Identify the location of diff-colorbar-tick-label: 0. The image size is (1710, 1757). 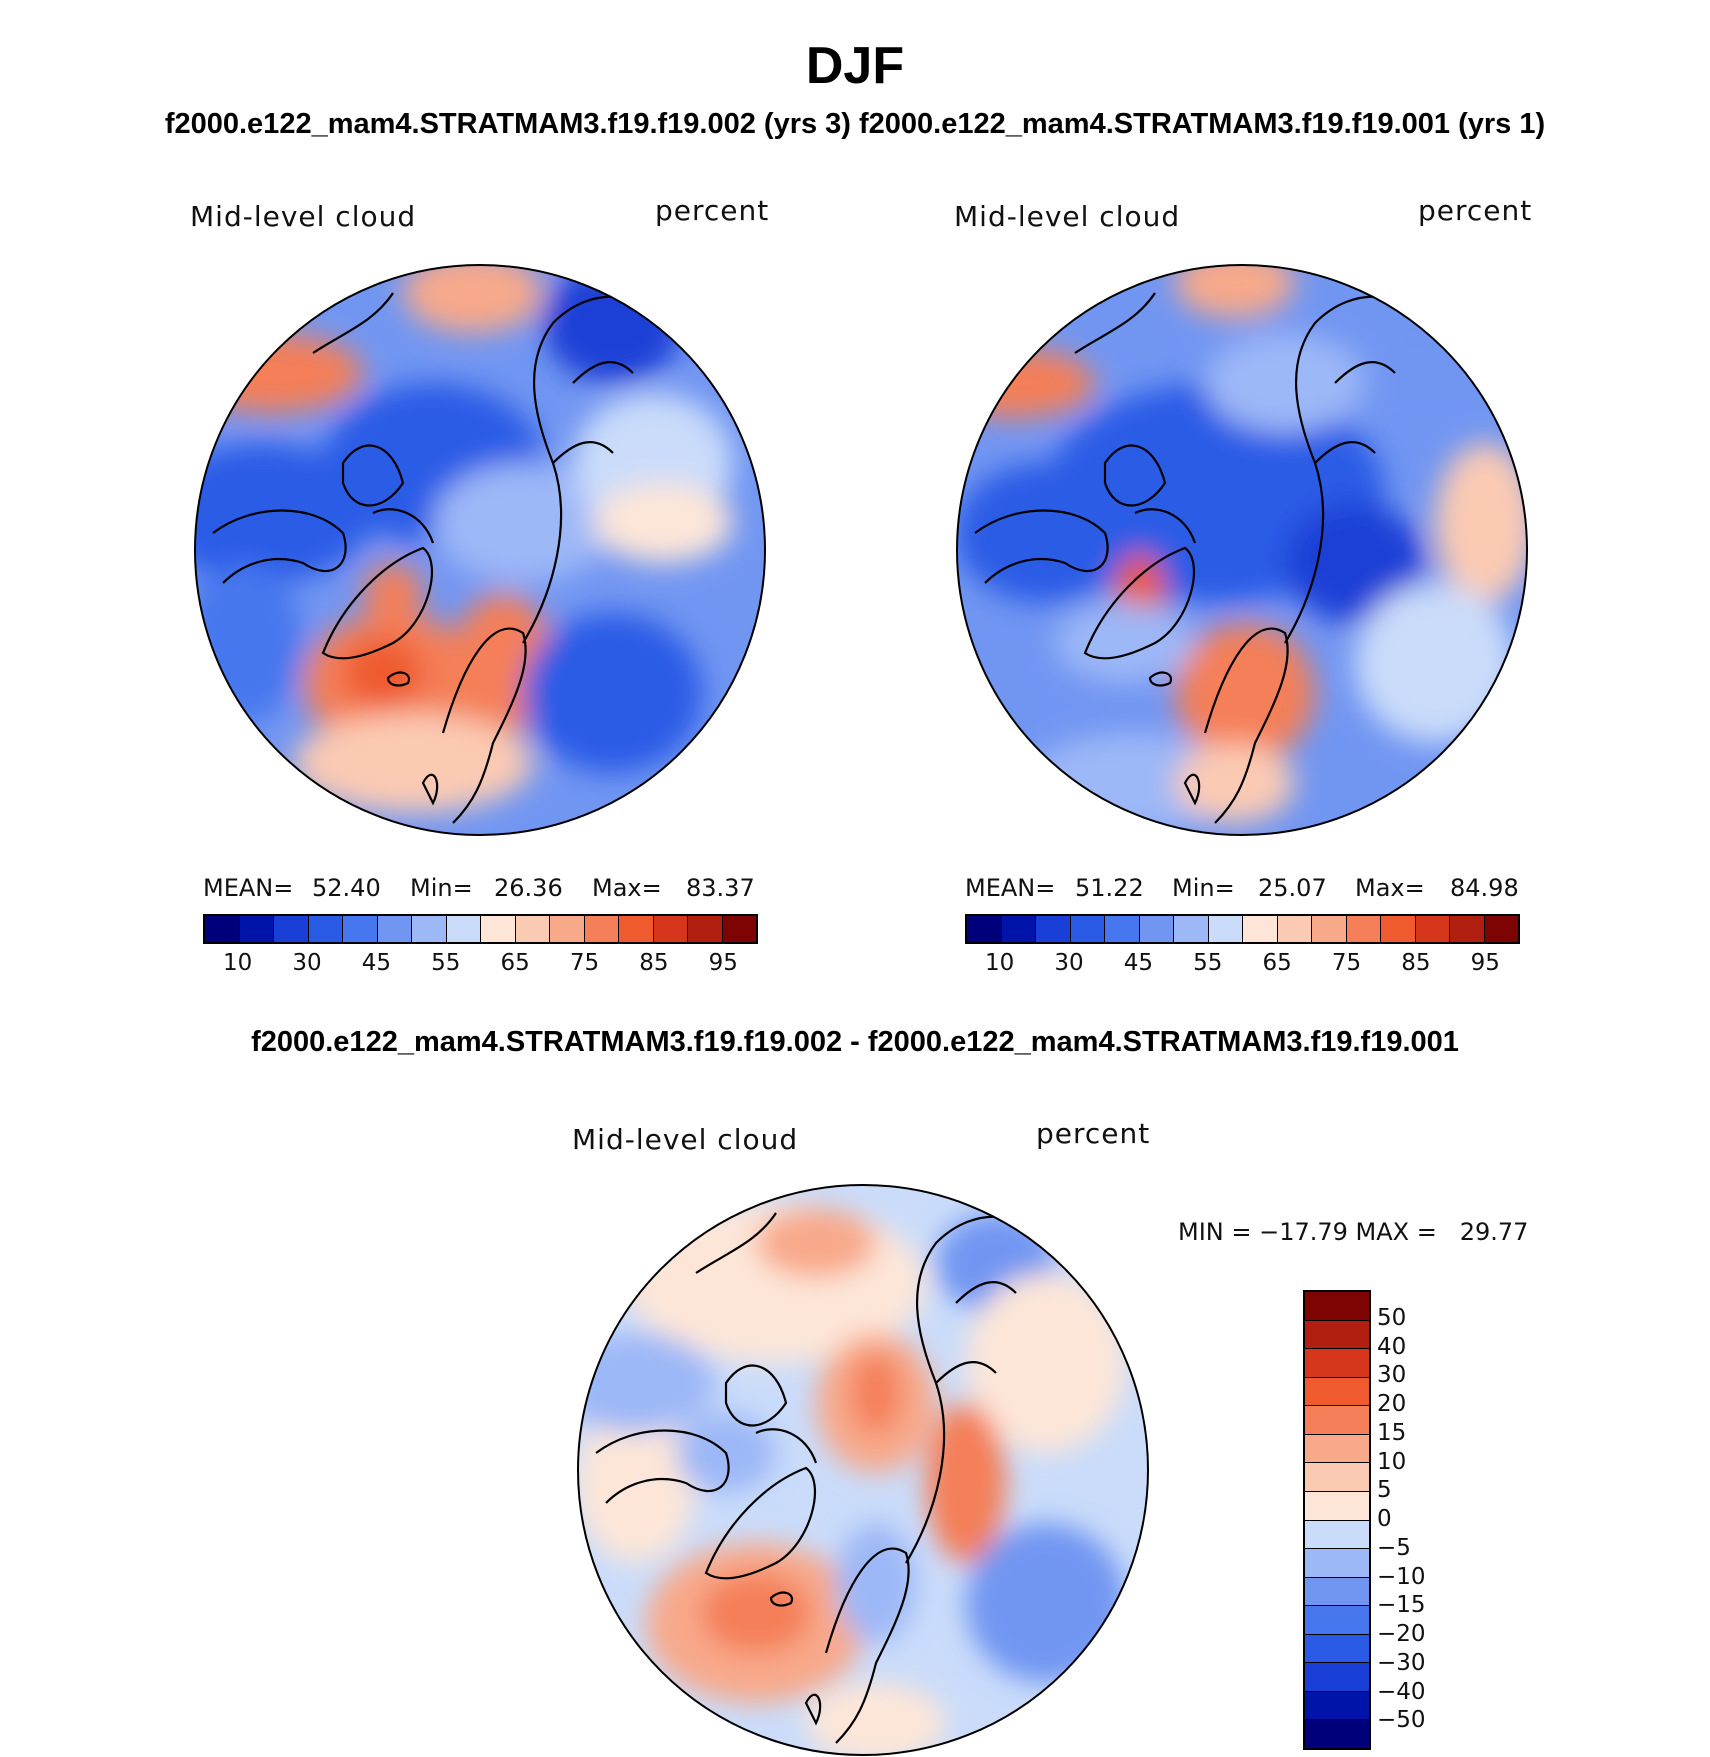
(1384, 1519).